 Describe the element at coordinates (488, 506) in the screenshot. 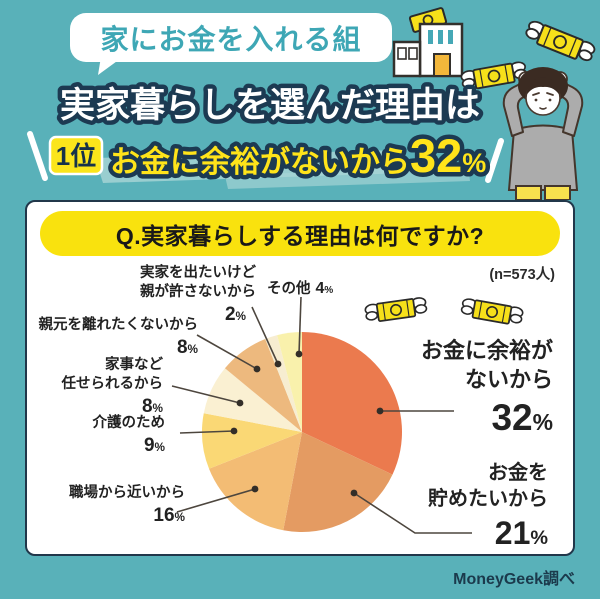

I see `pie-label-save-money: お金を 貯めたいから 21%` at that location.